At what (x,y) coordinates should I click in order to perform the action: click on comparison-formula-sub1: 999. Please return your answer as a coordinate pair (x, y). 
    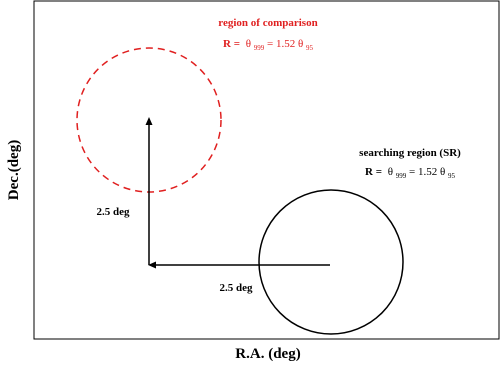
    Looking at the image, I should click on (259, 48).